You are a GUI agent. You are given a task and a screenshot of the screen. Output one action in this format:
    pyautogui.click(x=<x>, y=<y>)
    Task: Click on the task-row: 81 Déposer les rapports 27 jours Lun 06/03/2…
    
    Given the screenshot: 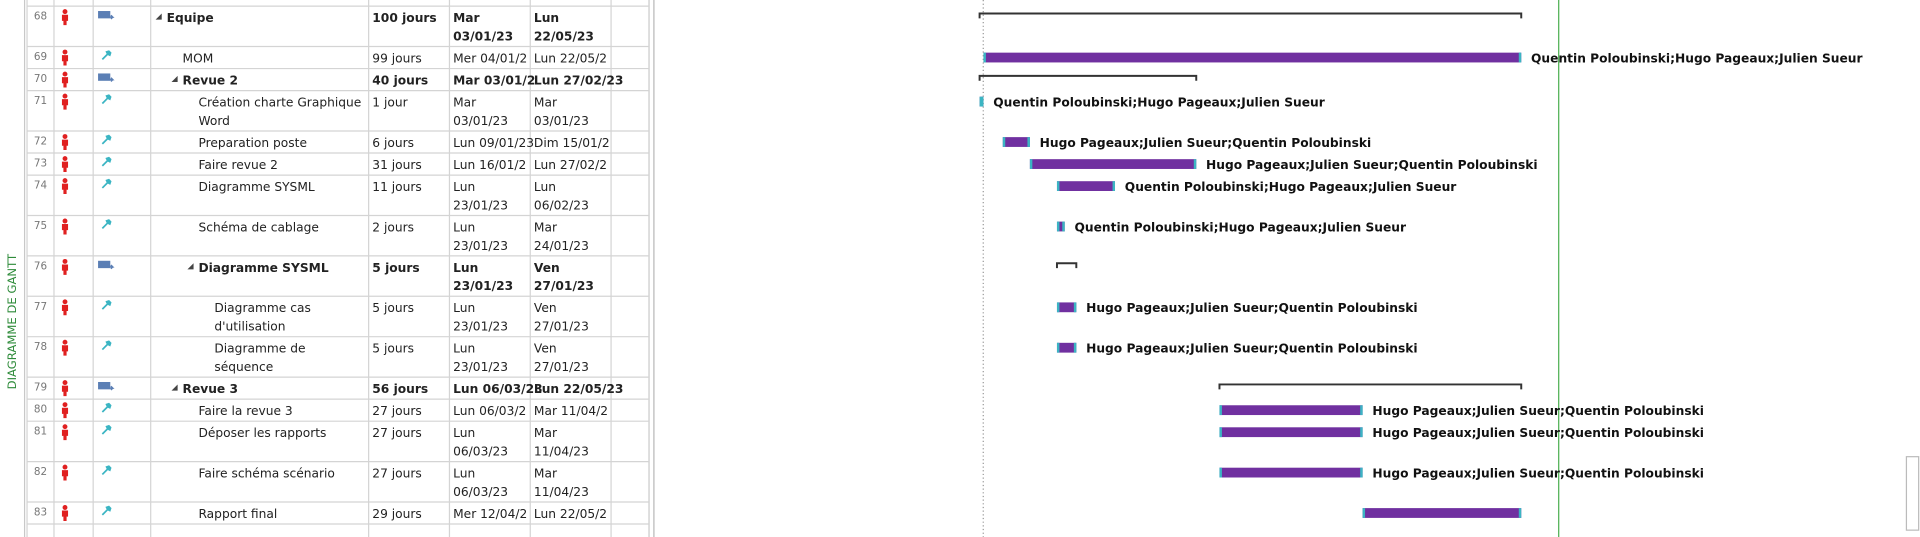 What is the action you would take?
    pyautogui.click(x=311, y=441)
    